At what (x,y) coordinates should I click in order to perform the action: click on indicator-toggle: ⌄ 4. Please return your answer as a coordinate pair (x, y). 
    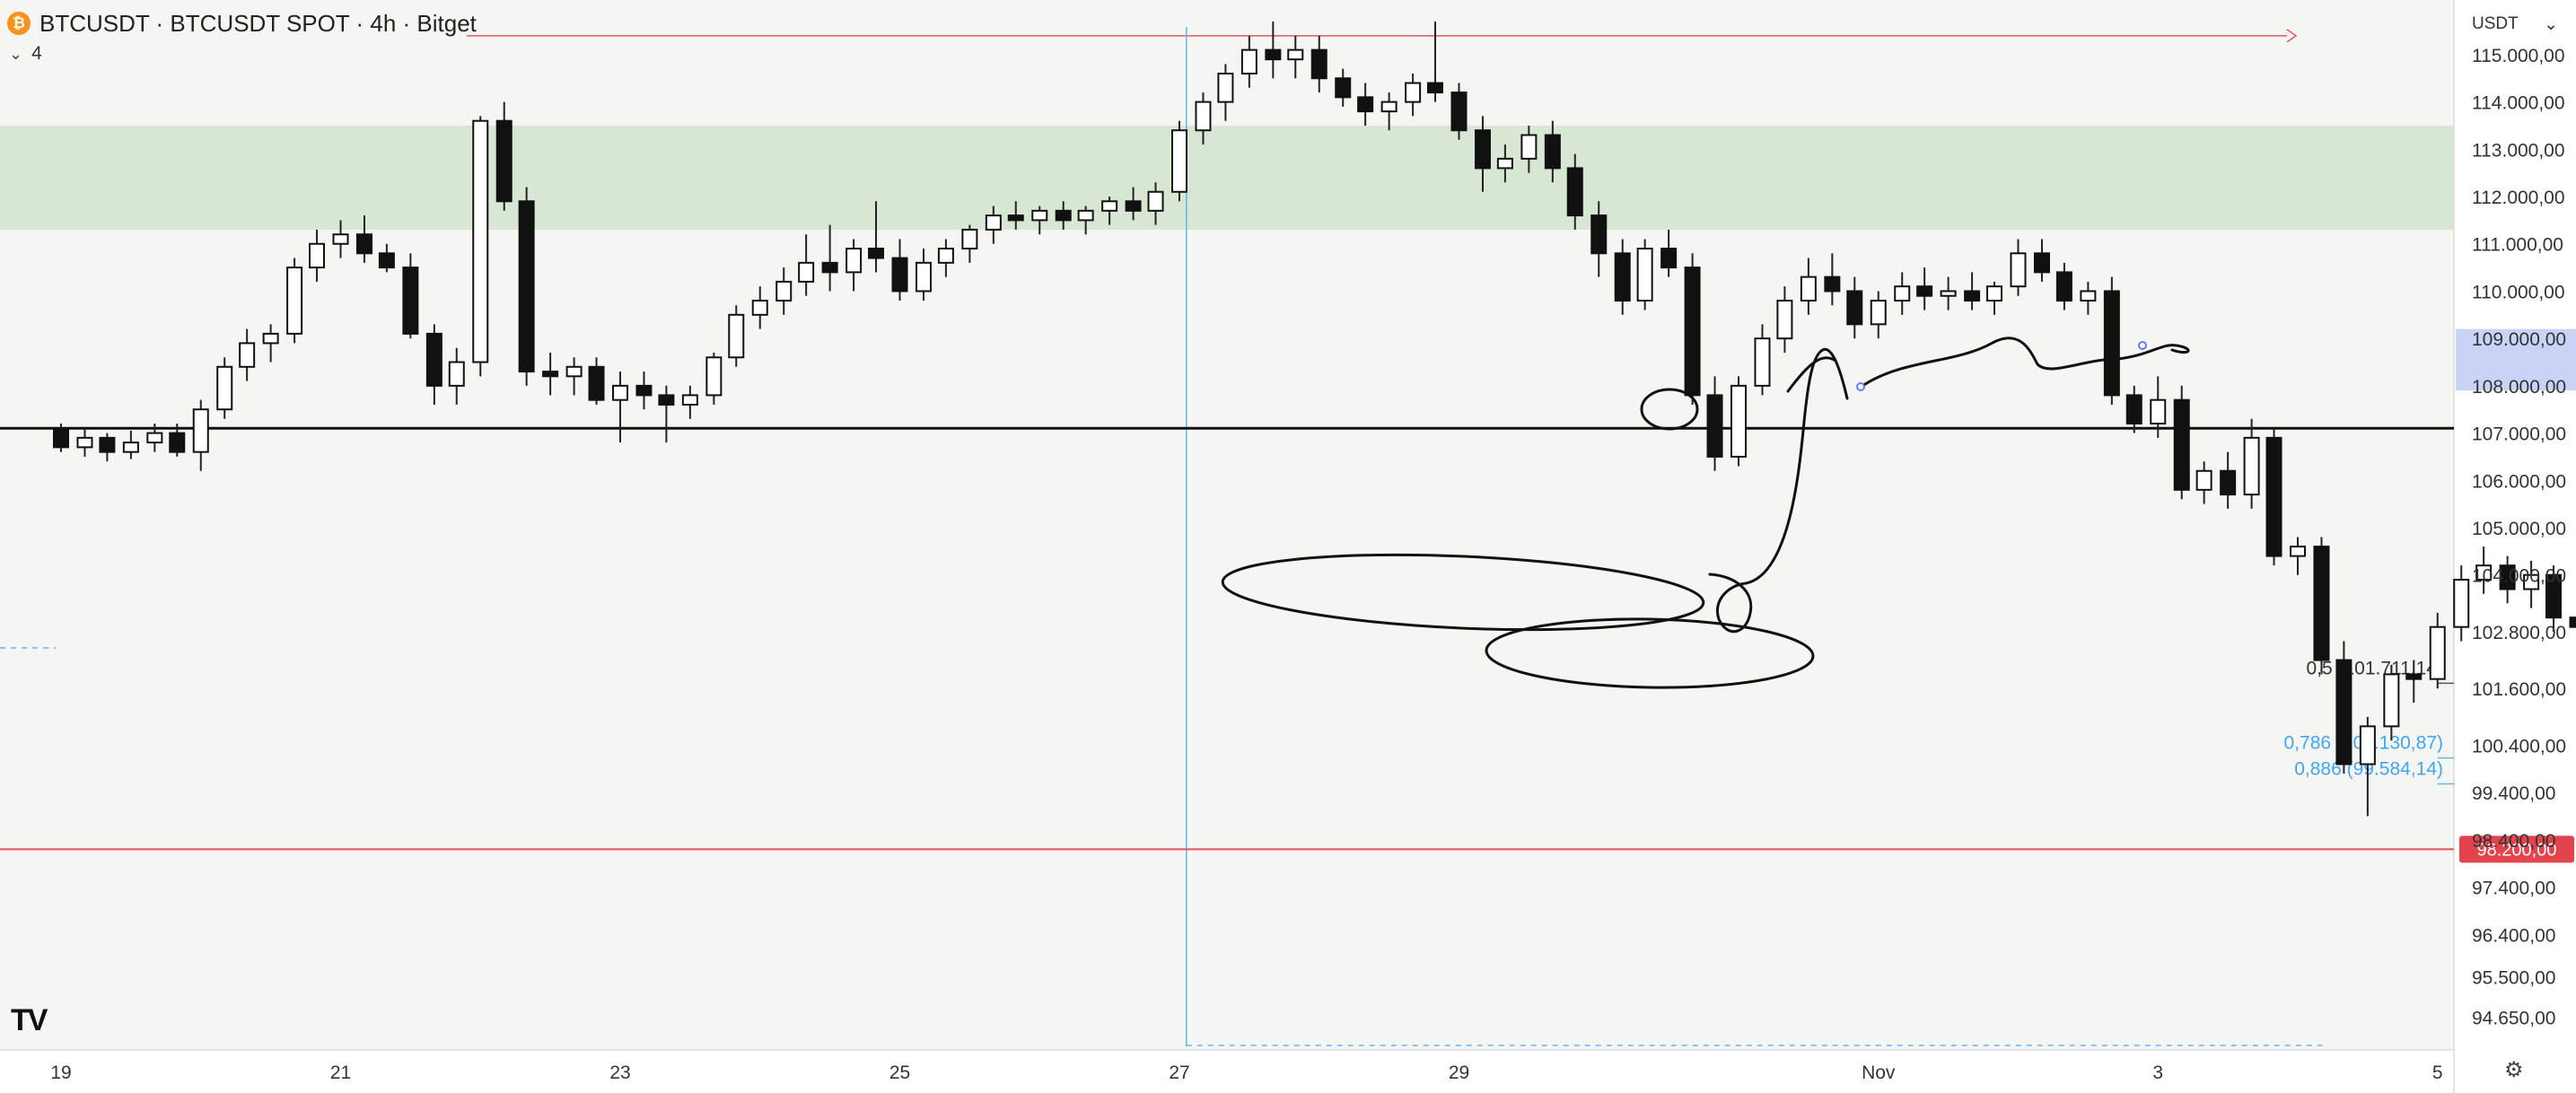
    Looking at the image, I should click on (25, 54).